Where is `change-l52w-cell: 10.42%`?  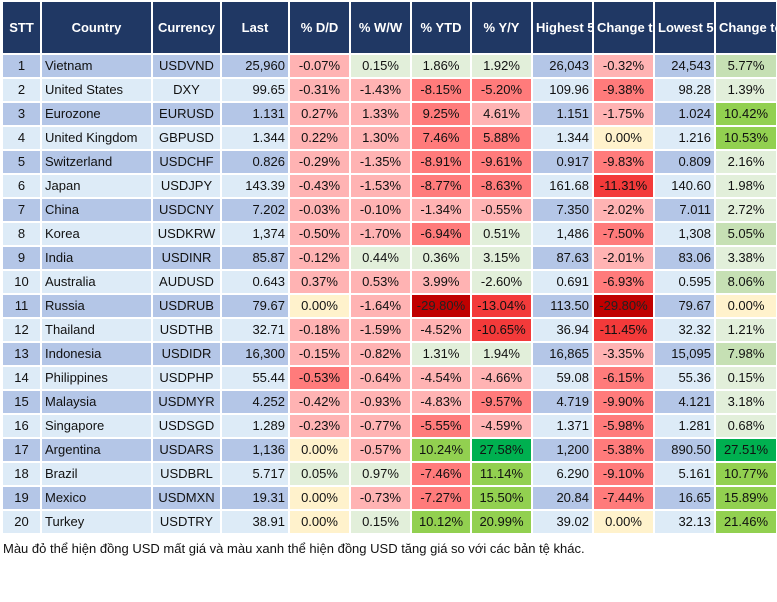 change-l52w-cell: 10.42% is located at coordinates (745, 114).